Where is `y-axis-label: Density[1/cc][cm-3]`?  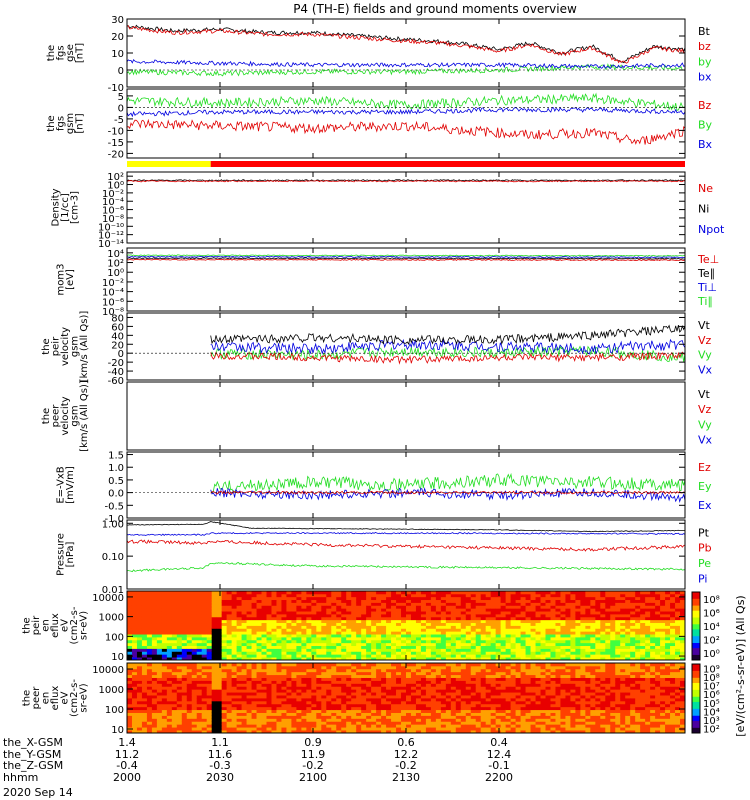
y-axis-label: Density[1/cc][cm-3] is located at coordinates (66, 207).